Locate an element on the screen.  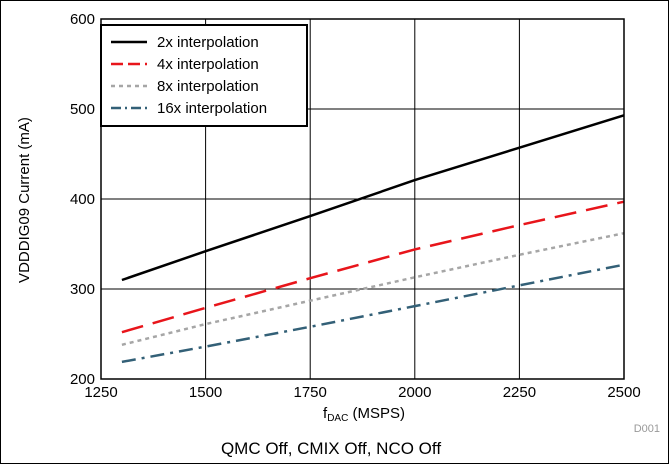
y-tick-label: 400 is located at coordinates (82, 199).